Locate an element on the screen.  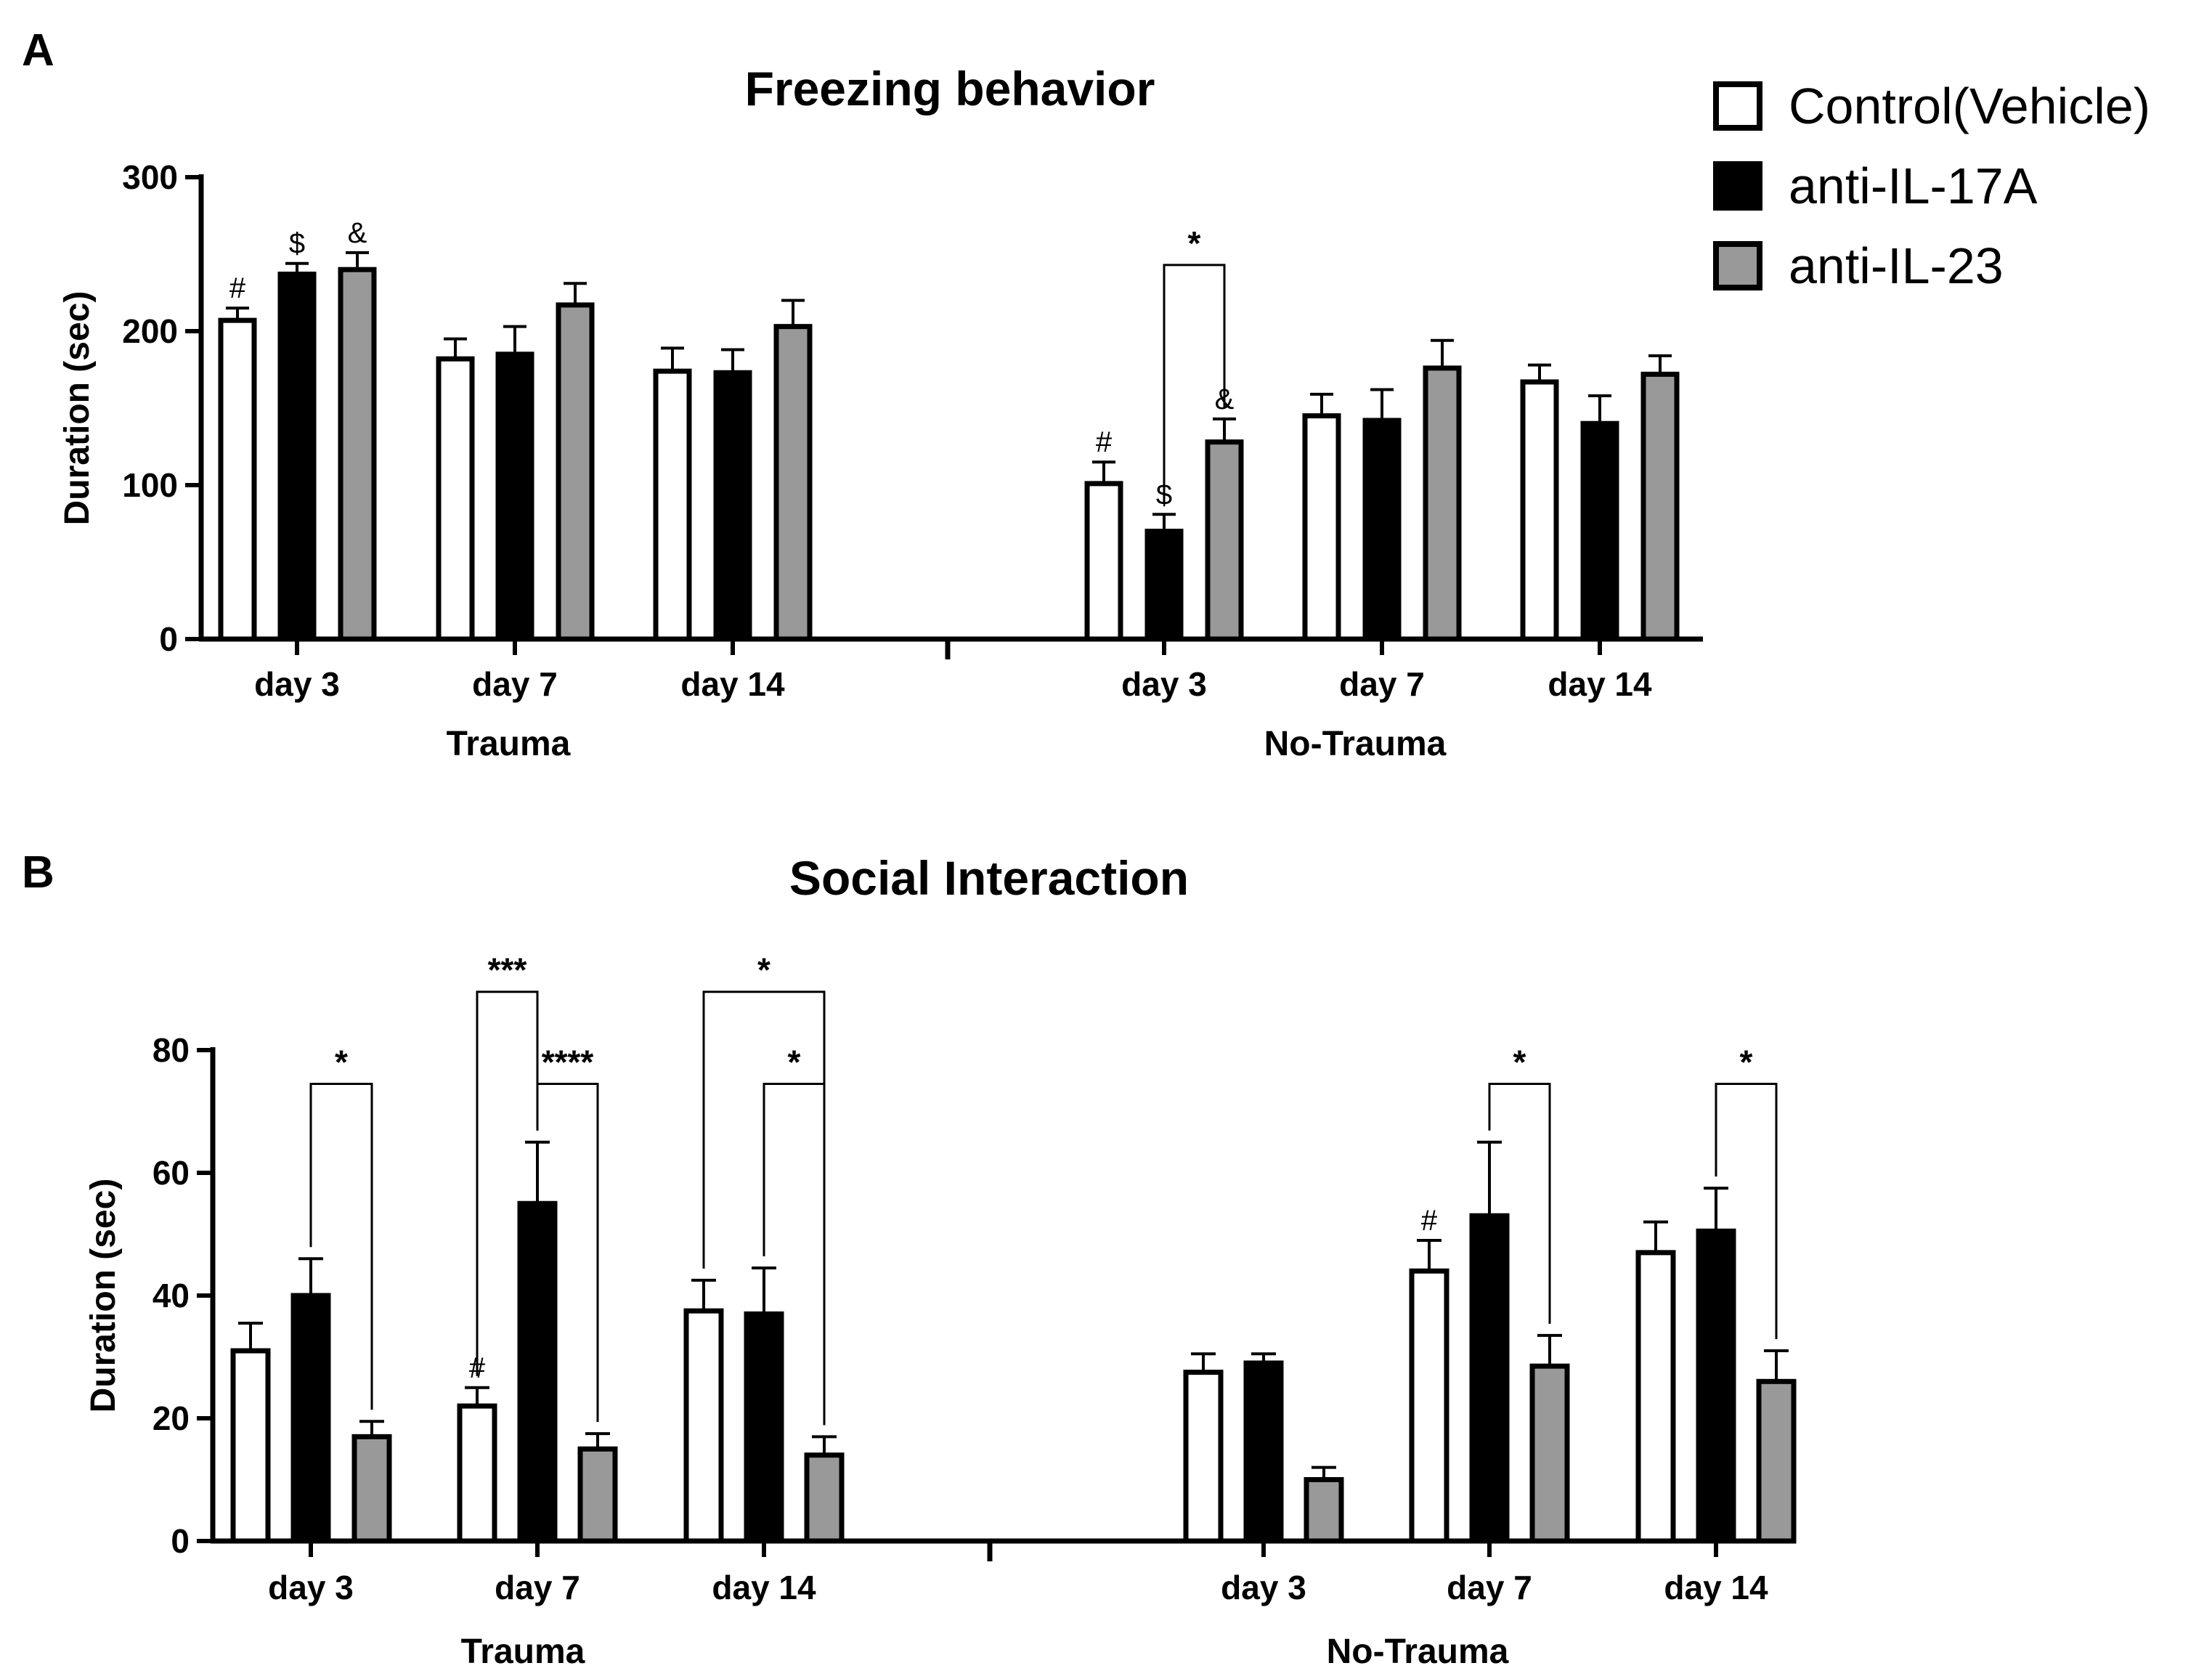
legend-swatch-anti-il-17a is located at coordinates (1738, 186).